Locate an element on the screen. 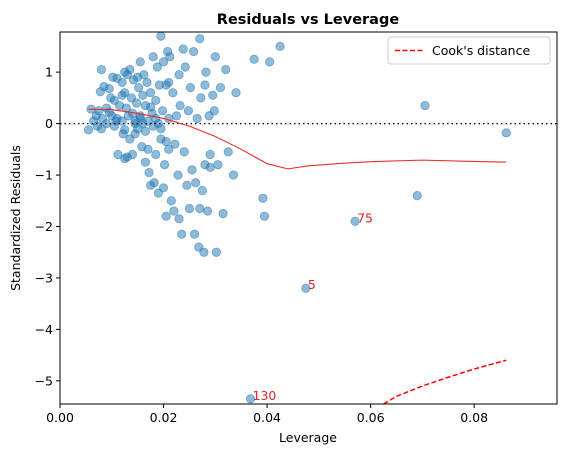 The image size is (565, 455). y-axis-label: Standardized Residuals is located at coordinates (15, 218).